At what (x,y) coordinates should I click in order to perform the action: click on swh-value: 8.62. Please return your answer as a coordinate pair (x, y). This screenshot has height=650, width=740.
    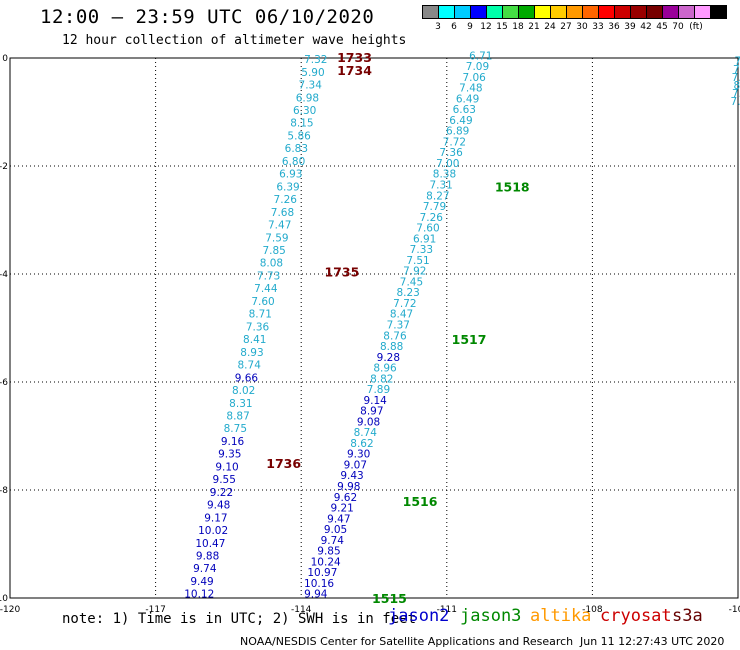
    Looking at the image, I should click on (361, 444).